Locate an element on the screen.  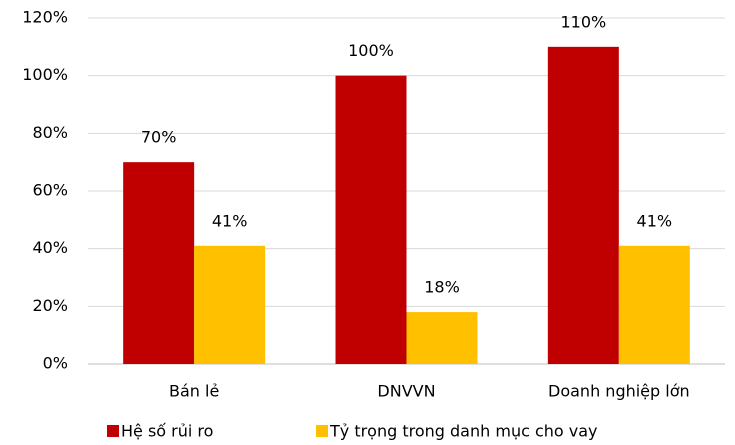
legend-label: Hệ số rủi ro is located at coordinates (167, 431).